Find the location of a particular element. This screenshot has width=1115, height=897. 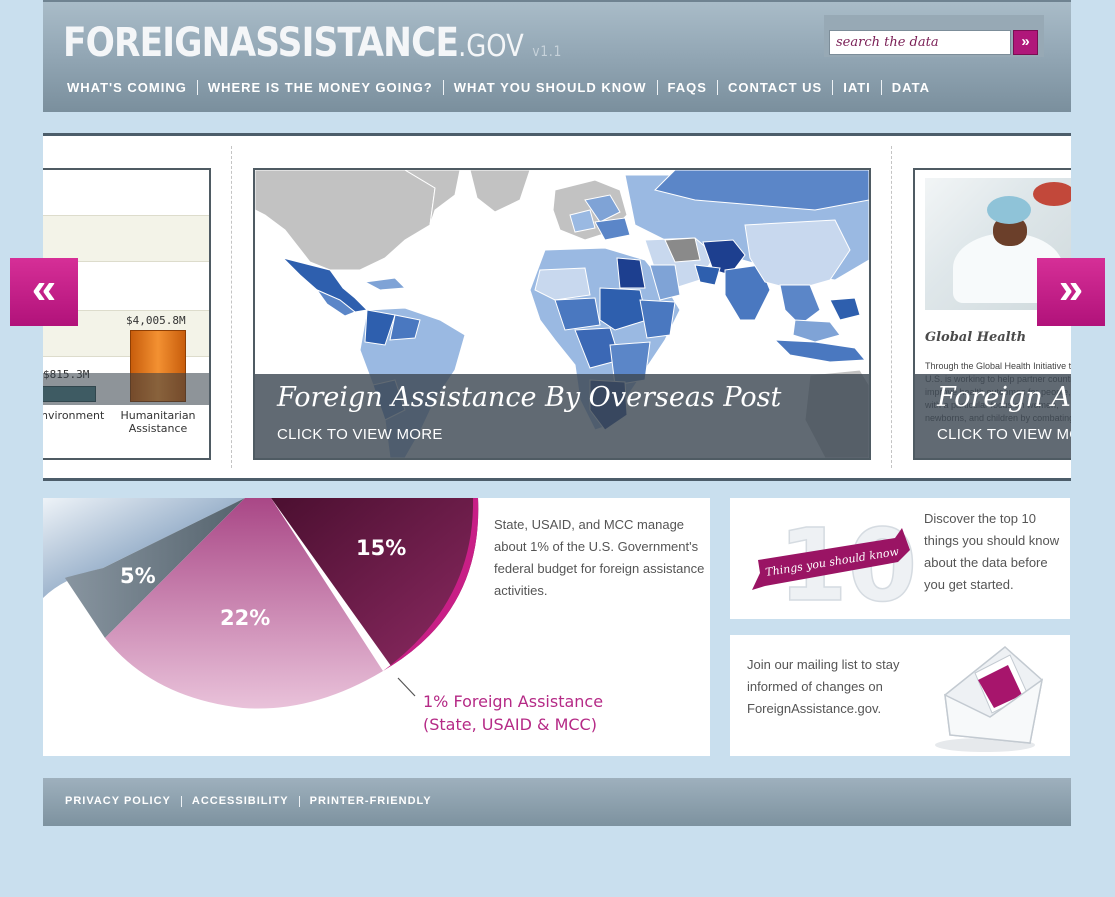

category-label-environment: nvironment is located at coordinates (74, 415).